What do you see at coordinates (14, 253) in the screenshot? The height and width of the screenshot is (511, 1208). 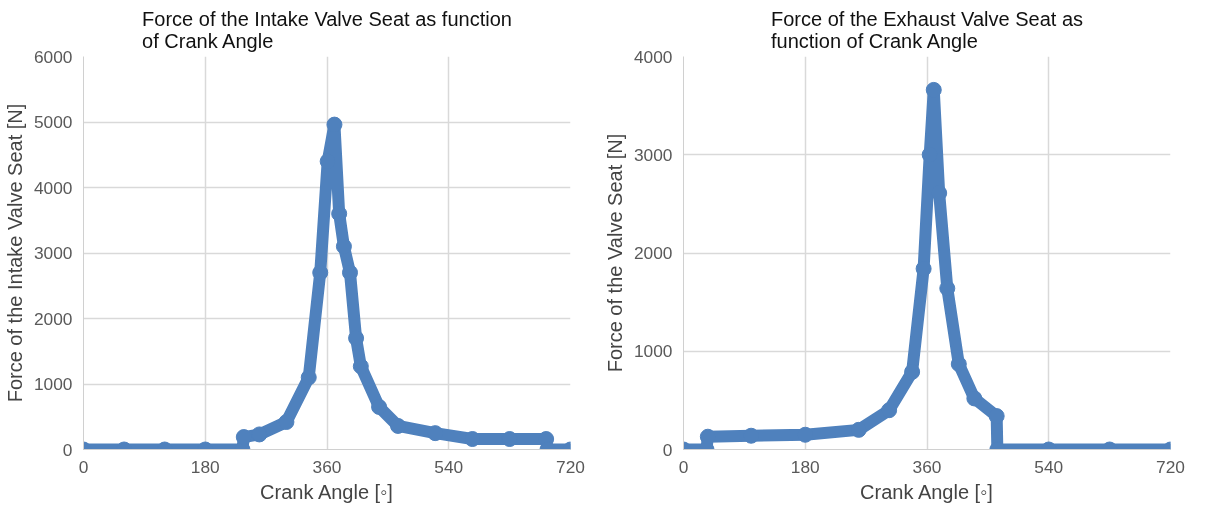 I see `y-axis-title: Force of the Intake Valve Seat [N]` at bounding box center [14, 253].